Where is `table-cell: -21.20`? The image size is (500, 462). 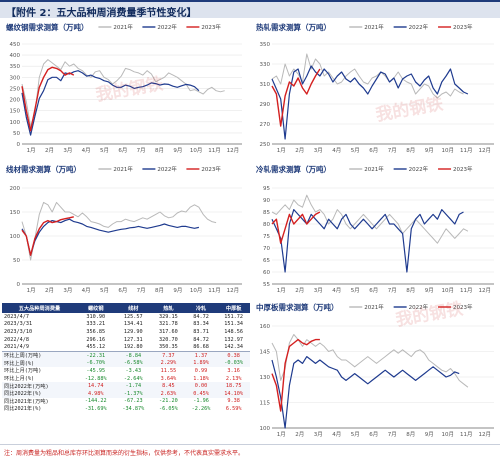 table-cell: -21.20 is located at coordinates (168, 401).